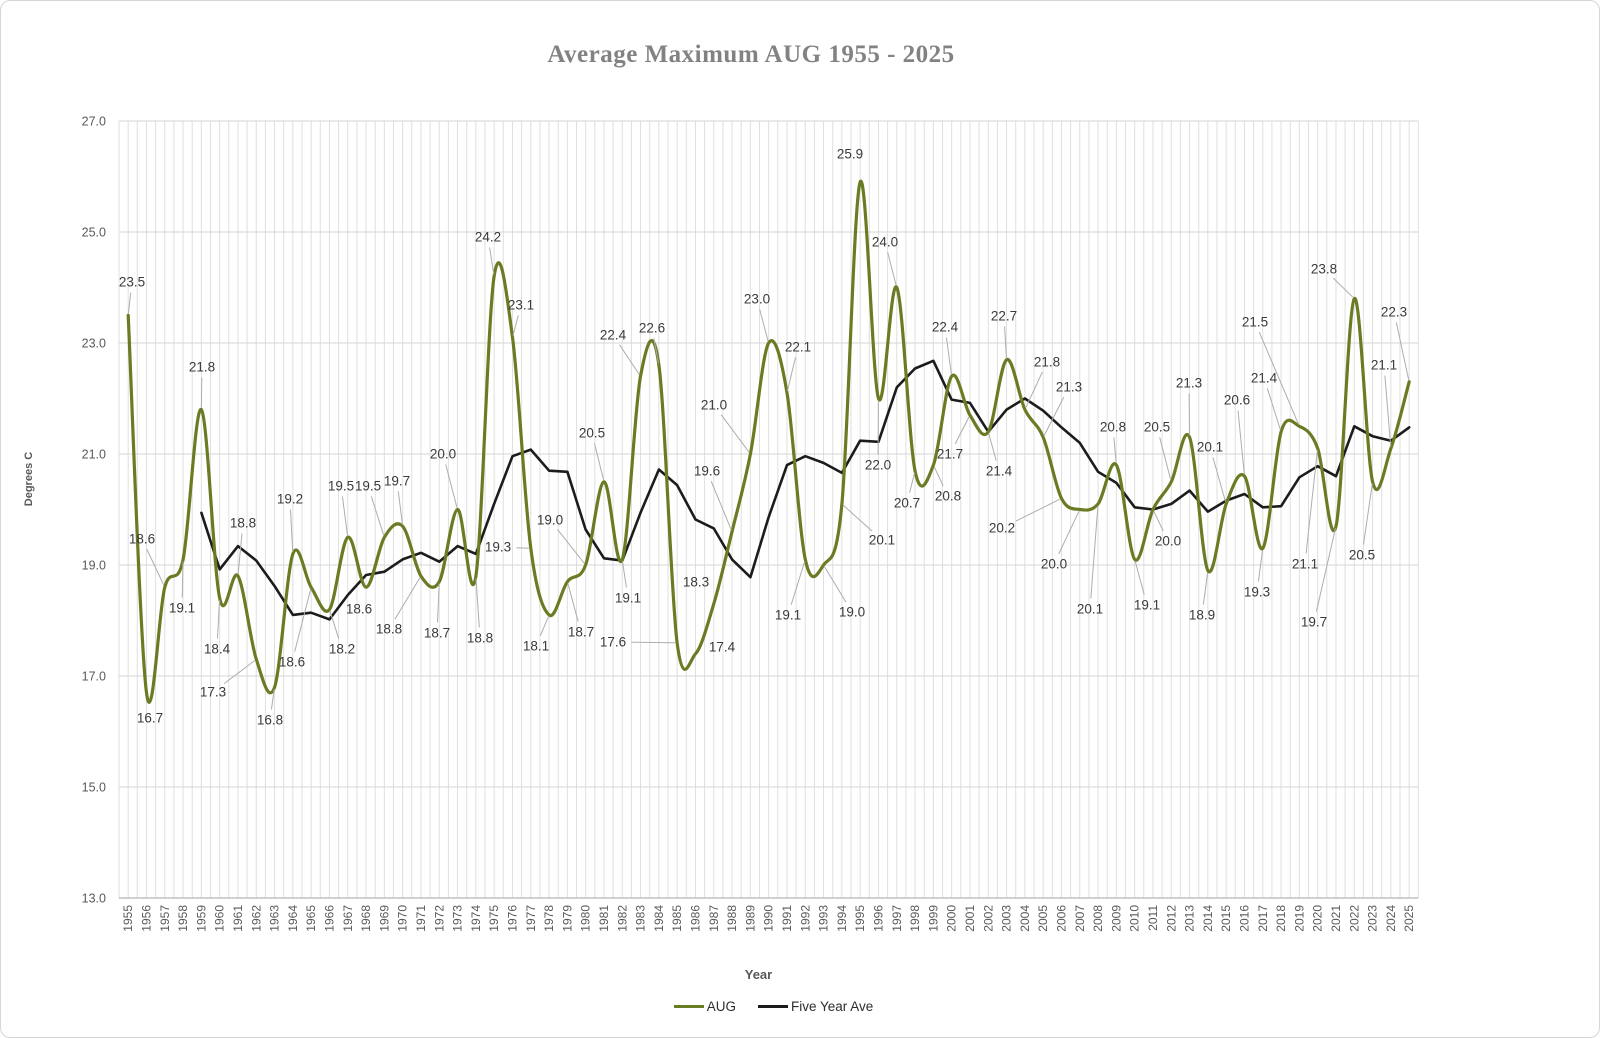  I want to click on svg-text: 2000, so click(952, 918).